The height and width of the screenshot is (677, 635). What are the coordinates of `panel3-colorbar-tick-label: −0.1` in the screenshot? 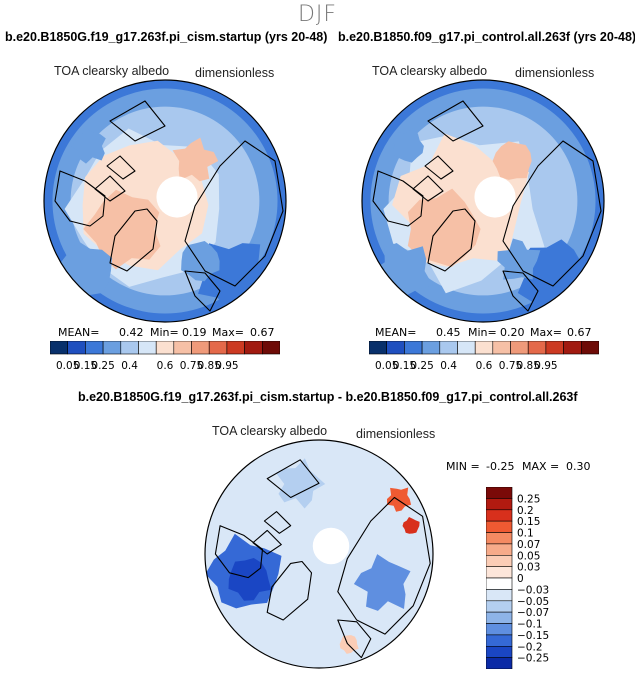 It's located at (530, 625).